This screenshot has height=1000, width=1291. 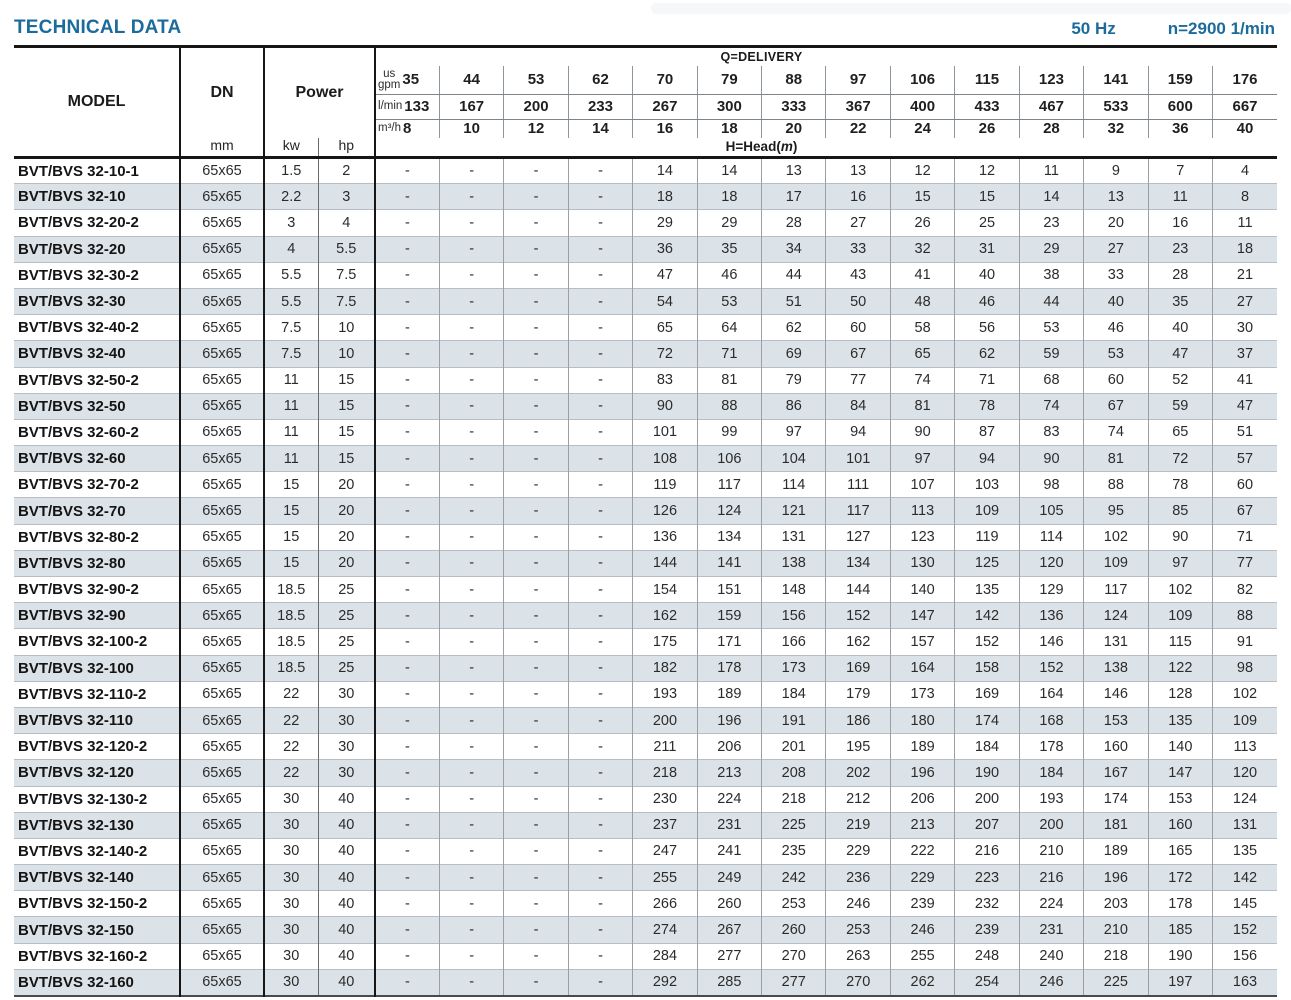 I want to click on head-value-cell: 27, so click(x=1244, y=301).